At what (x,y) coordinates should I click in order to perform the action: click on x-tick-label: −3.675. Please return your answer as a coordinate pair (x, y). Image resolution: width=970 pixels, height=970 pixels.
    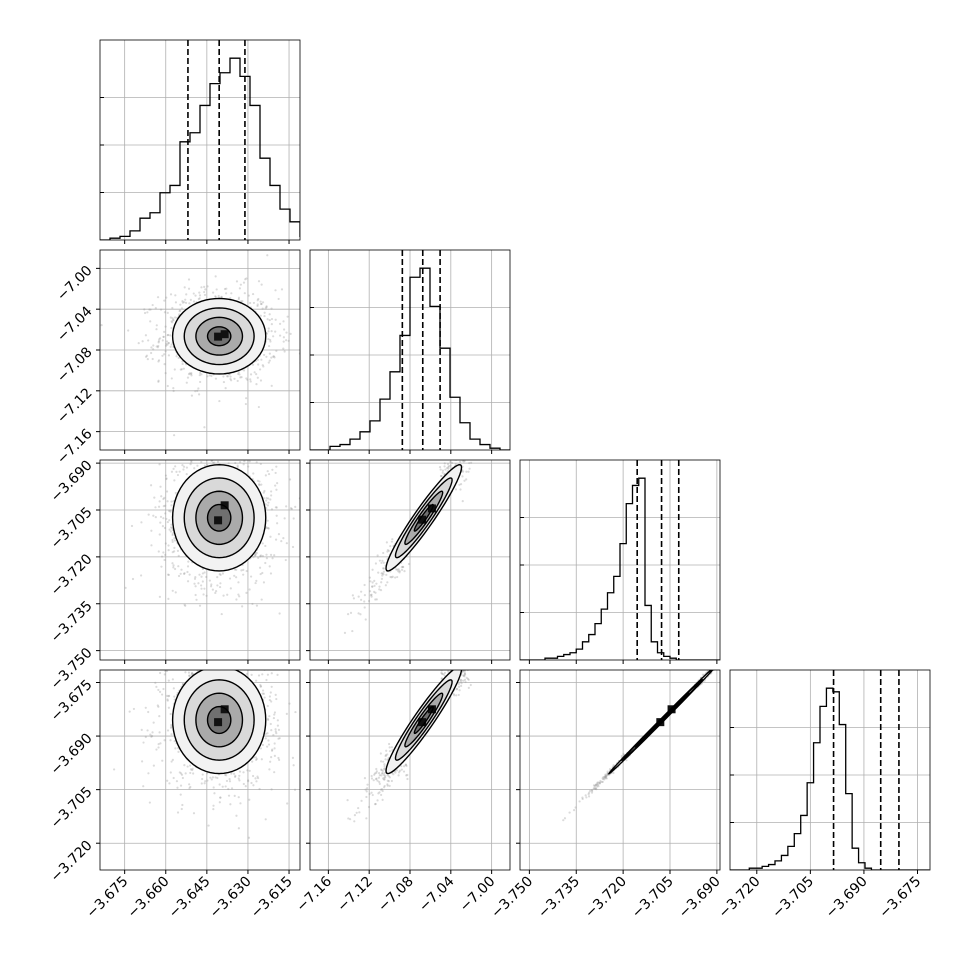
    Looking at the image, I should click on (108, 898).